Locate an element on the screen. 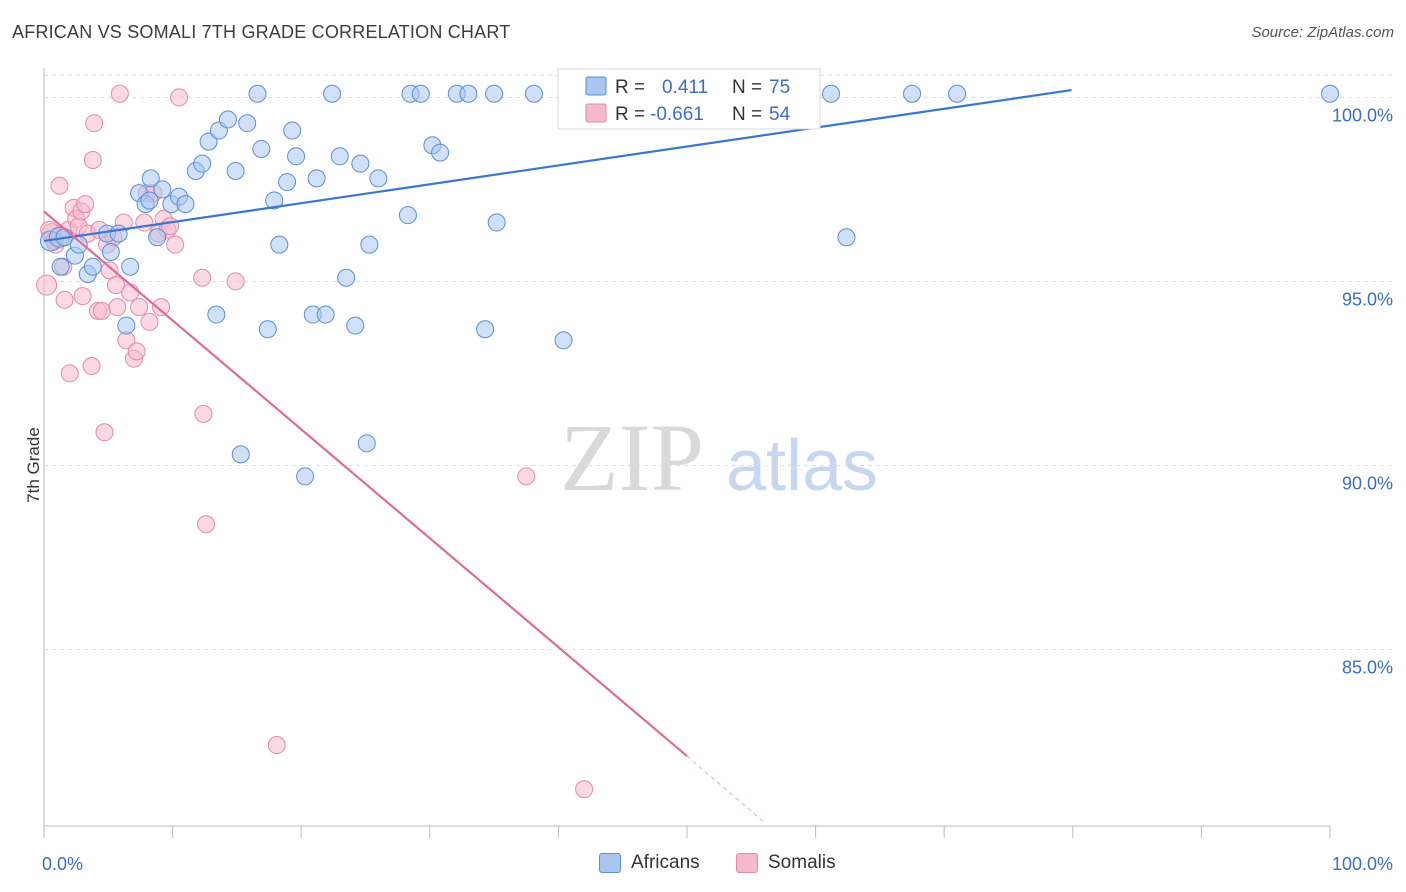 This screenshot has width=1406, height=892. legend-swatch-blue is located at coordinates (596, 86).